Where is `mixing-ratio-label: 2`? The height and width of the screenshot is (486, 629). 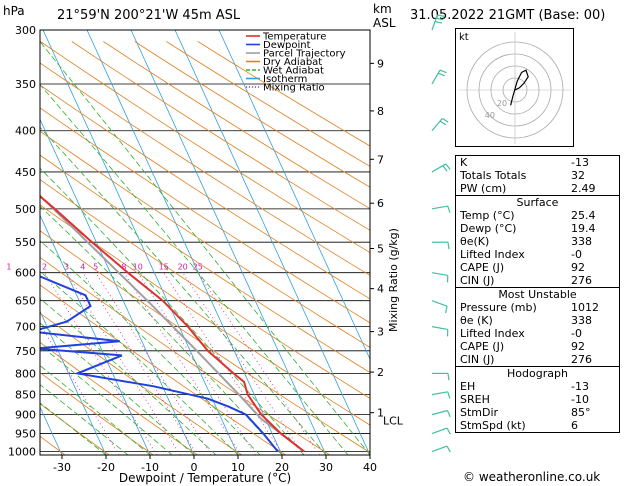 mixing-ratio-label: 2 is located at coordinates (44, 267).